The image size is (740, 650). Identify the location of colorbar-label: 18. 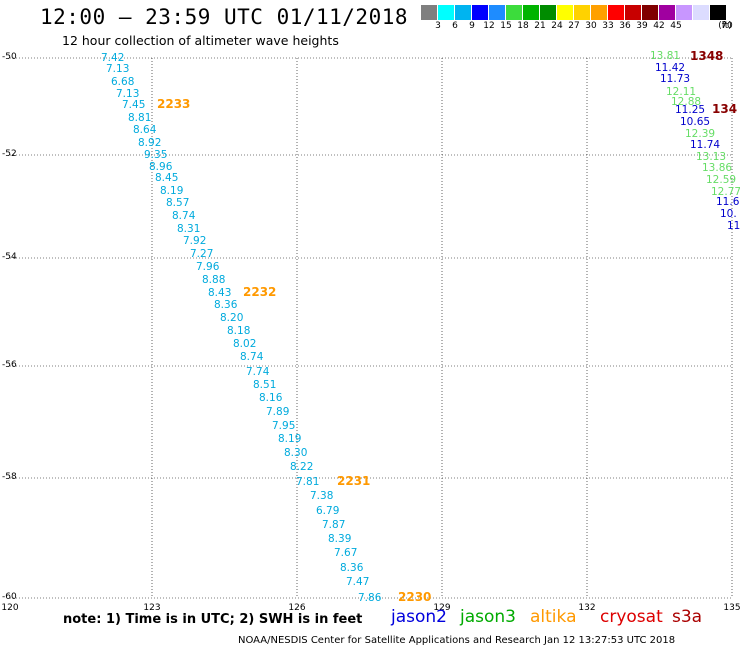
(523, 26).